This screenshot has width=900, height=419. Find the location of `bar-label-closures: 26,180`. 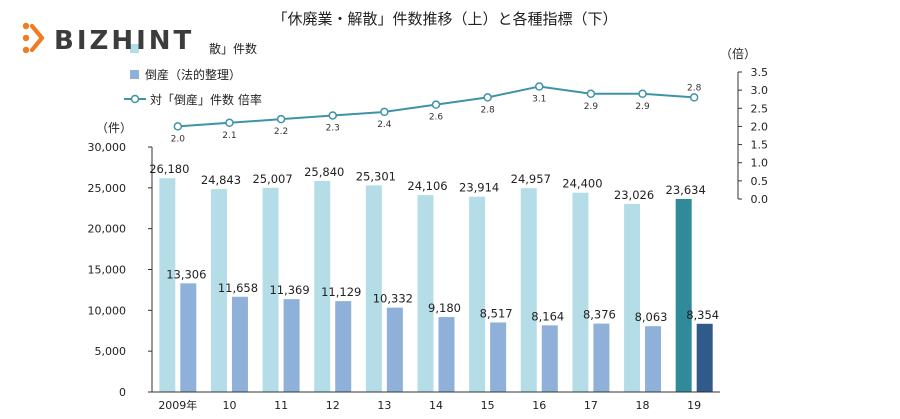

bar-label-closures: 26,180 is located at coordinates (169, 169).